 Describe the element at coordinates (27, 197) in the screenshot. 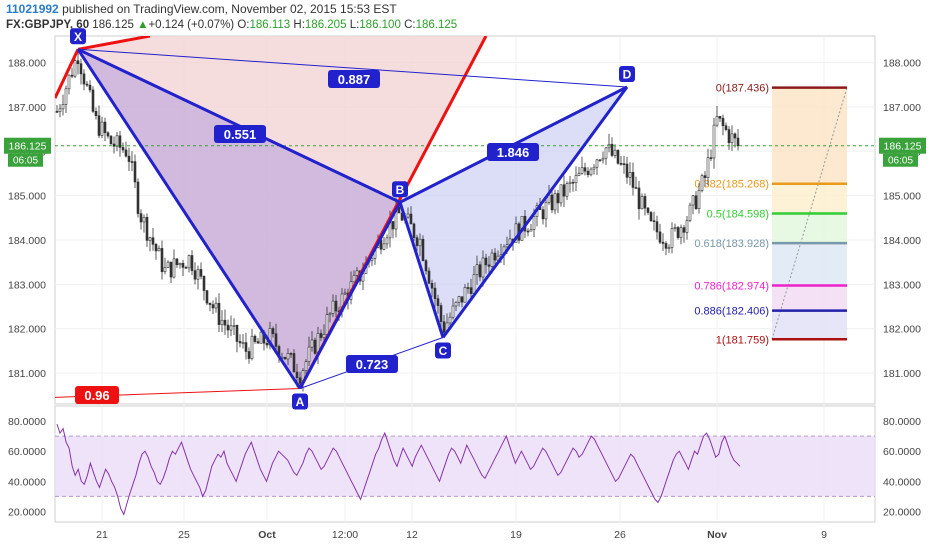

I see `price-tick-left: 185.000` at that location.